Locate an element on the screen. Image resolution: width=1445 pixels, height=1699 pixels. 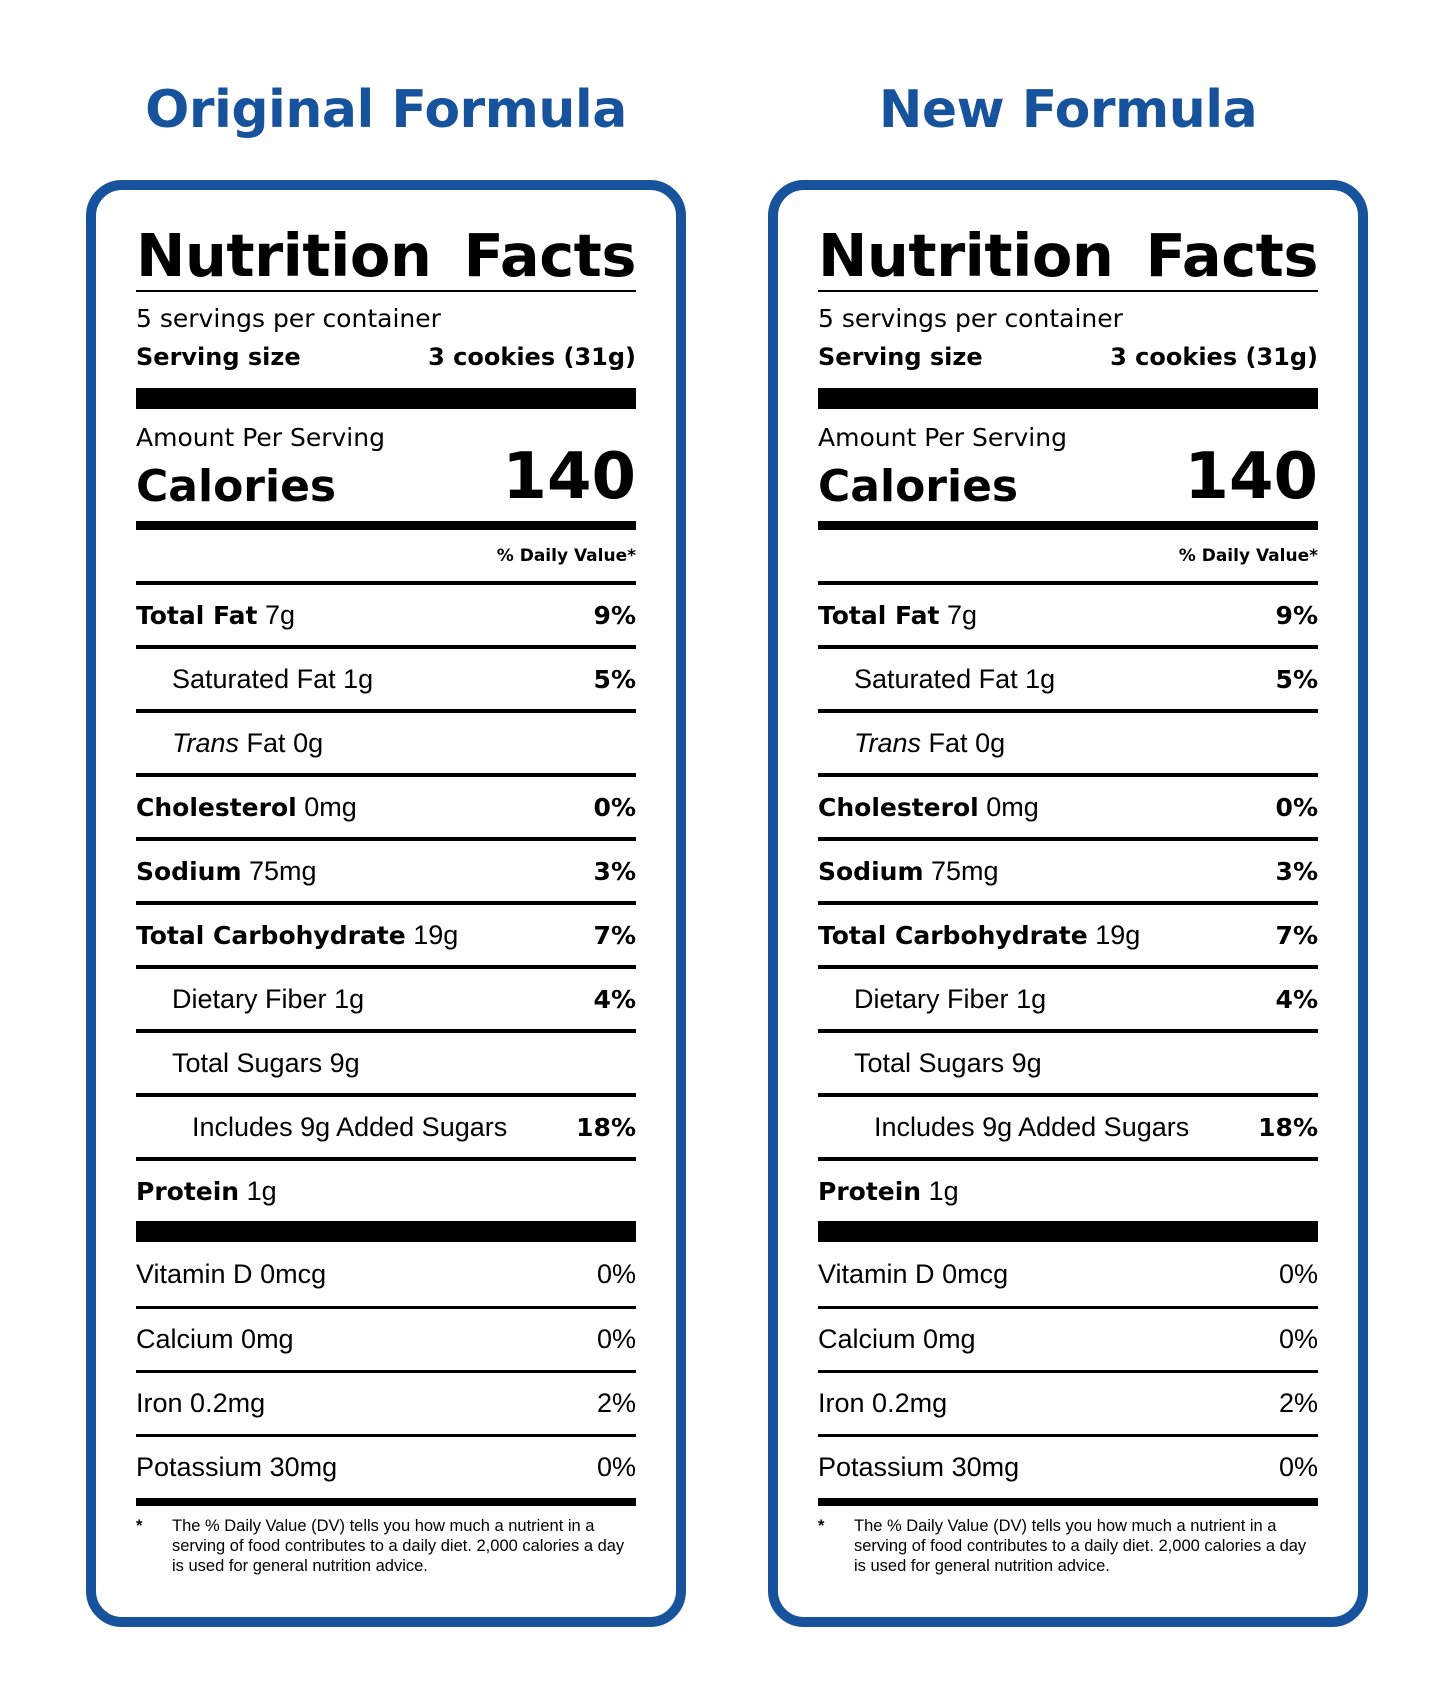
nutrient-name: Sodium is located at coordinates (189, 871).